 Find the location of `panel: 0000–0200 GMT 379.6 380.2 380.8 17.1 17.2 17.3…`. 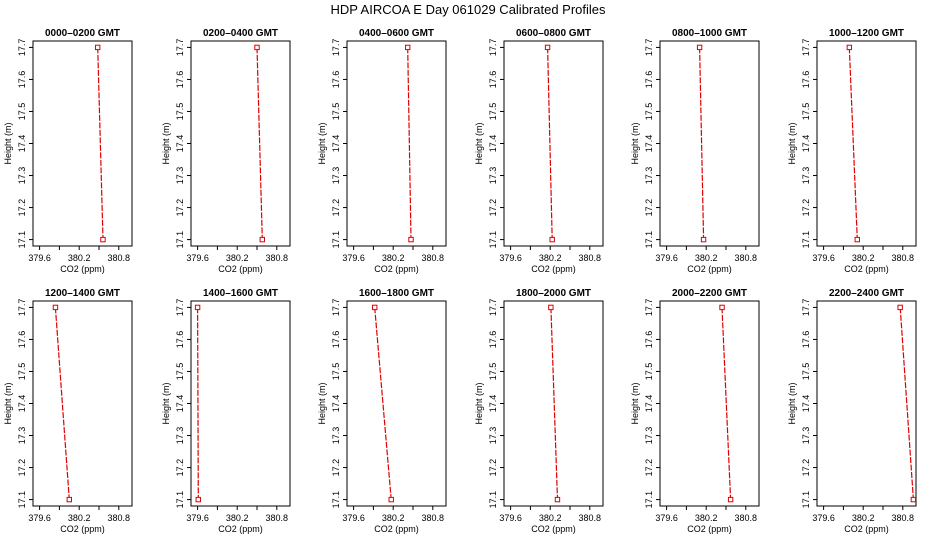

panel: 0000–0200 GMT 379.6 380.2 380.8 17.1 17.2 17.3… is located at coordinates (68, 151).